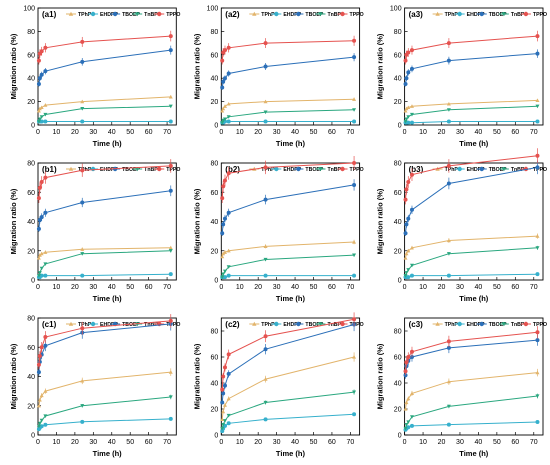 Image resolution: width=550 pixels, height=465 pixels. Describe the element at coordinates (334, 170) in the screenshot. I see `legend-label-tnbp: TnBP` at that location.